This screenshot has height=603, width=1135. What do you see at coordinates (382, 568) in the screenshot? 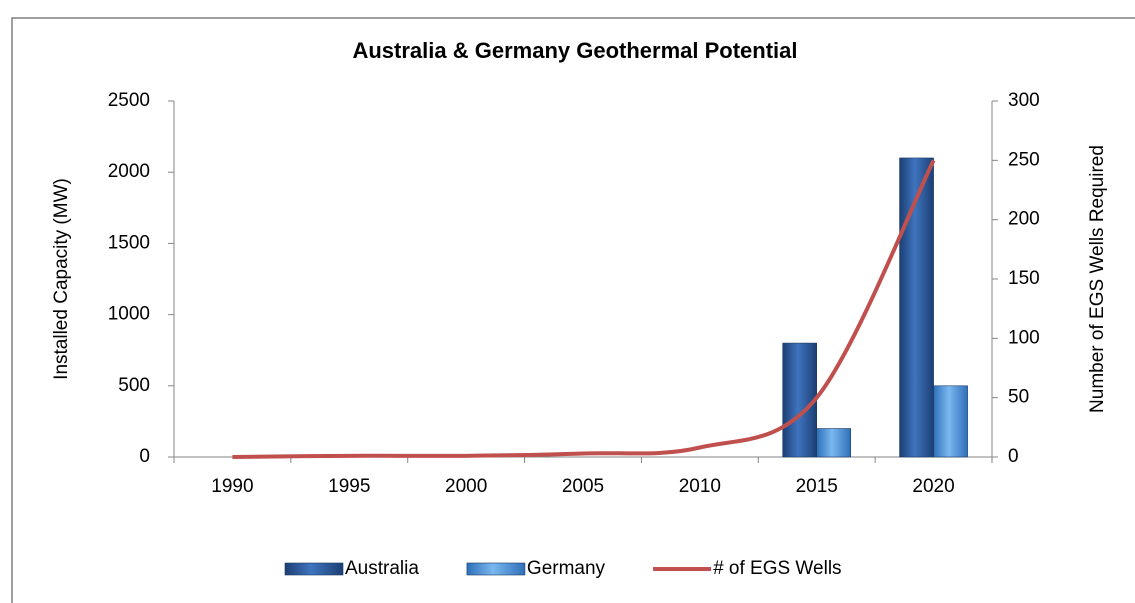
I see `legend-label: Australia` at bounding box center [382, 568].